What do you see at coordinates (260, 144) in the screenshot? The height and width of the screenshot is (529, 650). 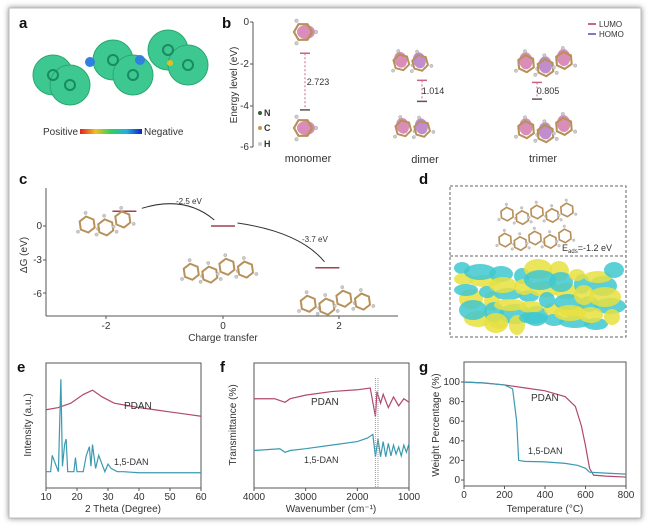 I see `atom-h-dot` at bounding box center [260, 144].